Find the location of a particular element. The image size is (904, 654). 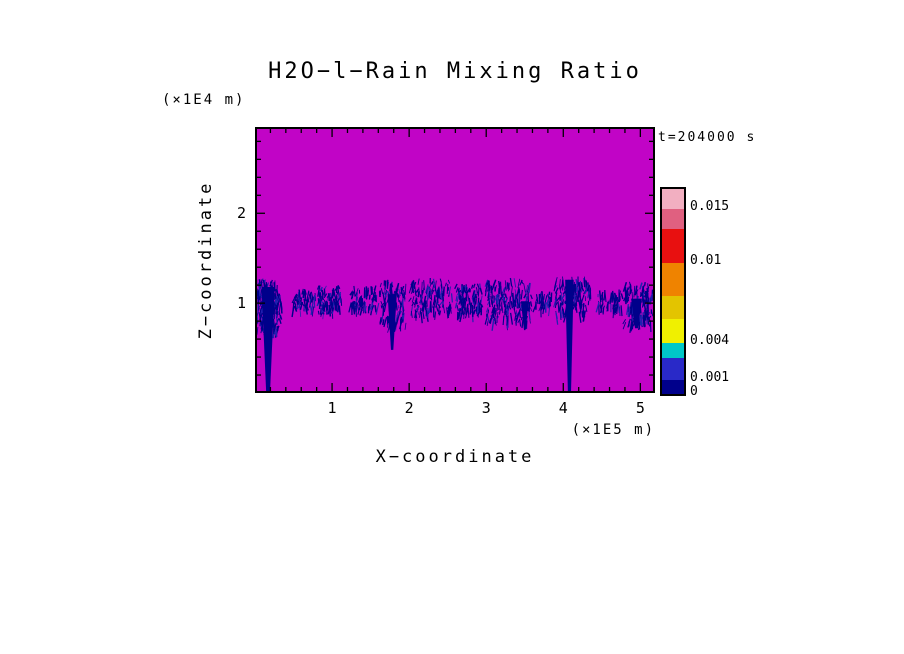

x-axis-unit-label: (×1E5 m) is located at coordinates (613, 430).